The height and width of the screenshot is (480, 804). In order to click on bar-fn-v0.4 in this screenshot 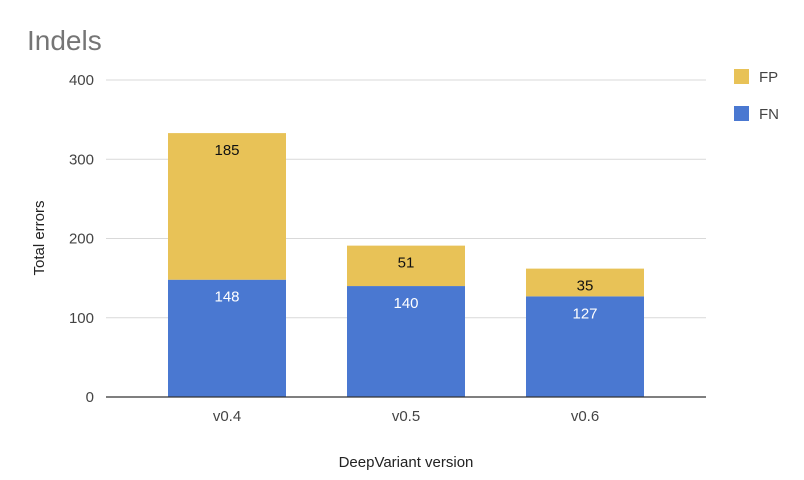, I will do `click(227, 338)`.